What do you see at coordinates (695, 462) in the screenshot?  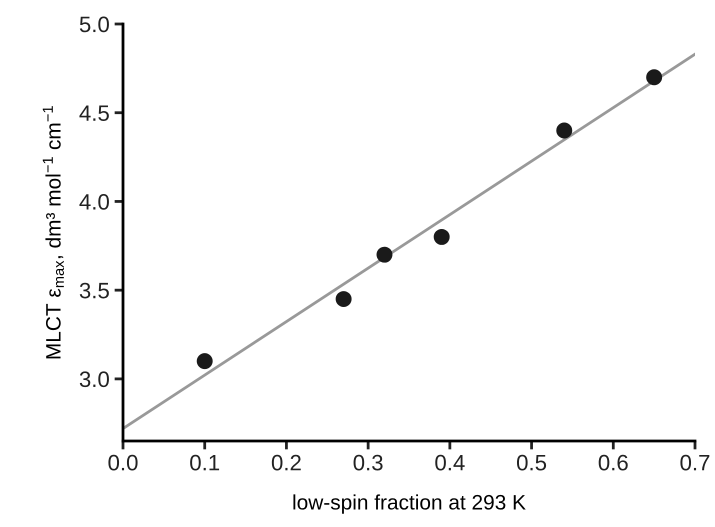 I see `x-tick-label: 0.7` at bounding box center [695, 462].